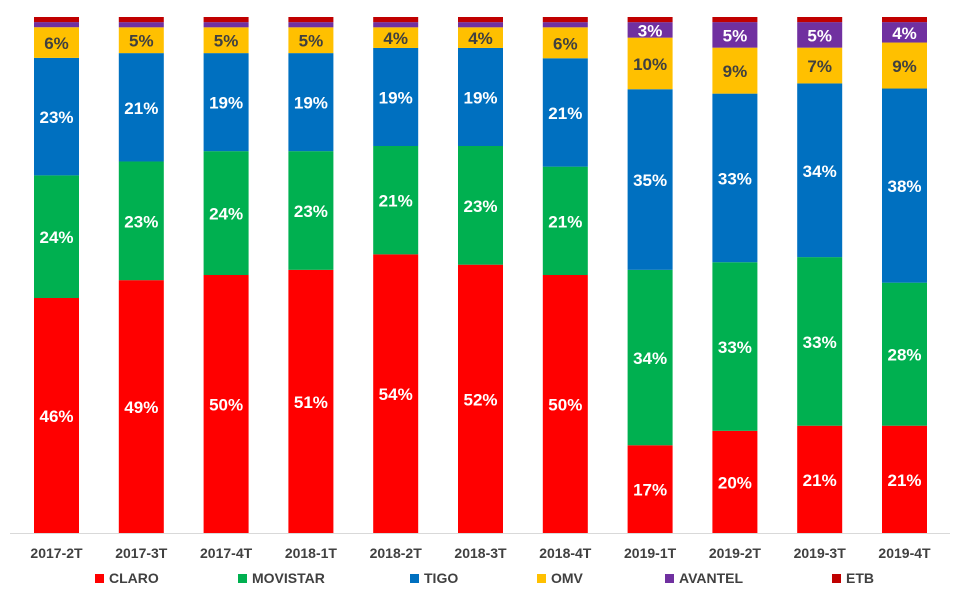 The image size is (960, 613). What do you see at coordinates (820, 553) in the screenshot?
I see `x-tick-label: 2019-3T` at bounding box center [820, 553].